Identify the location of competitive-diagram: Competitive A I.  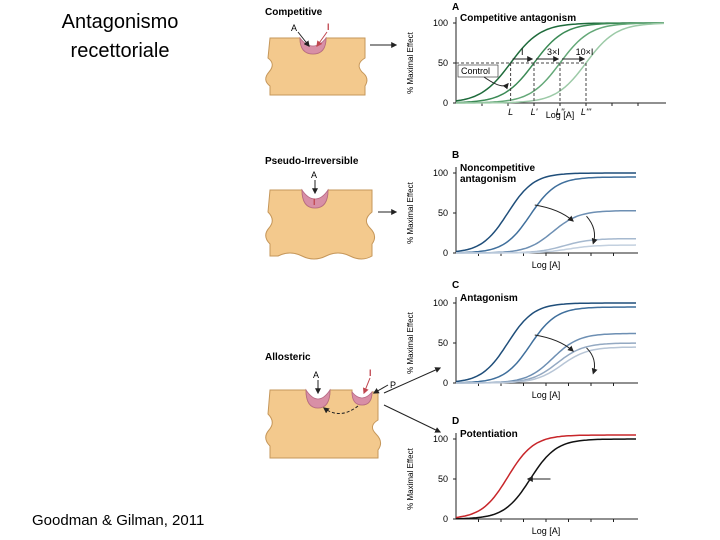
(316, 51).